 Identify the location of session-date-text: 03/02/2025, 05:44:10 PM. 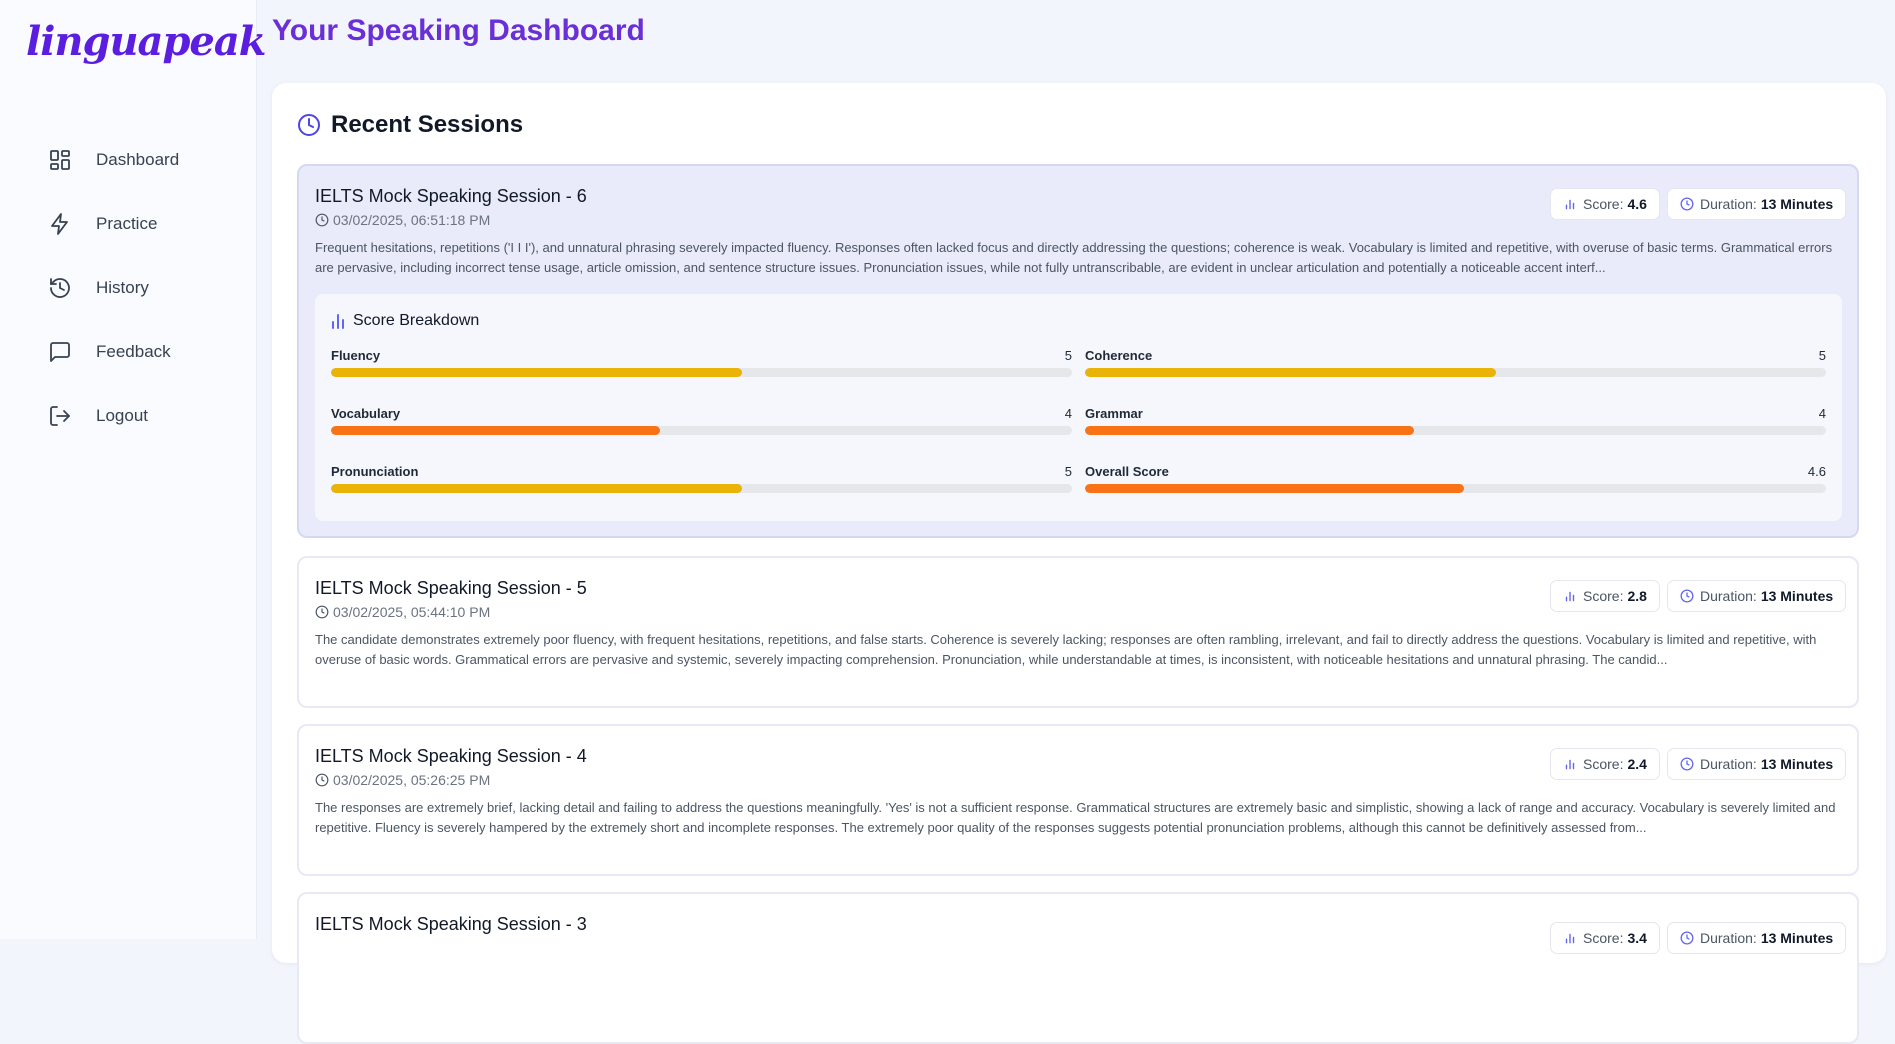
(412, 612).